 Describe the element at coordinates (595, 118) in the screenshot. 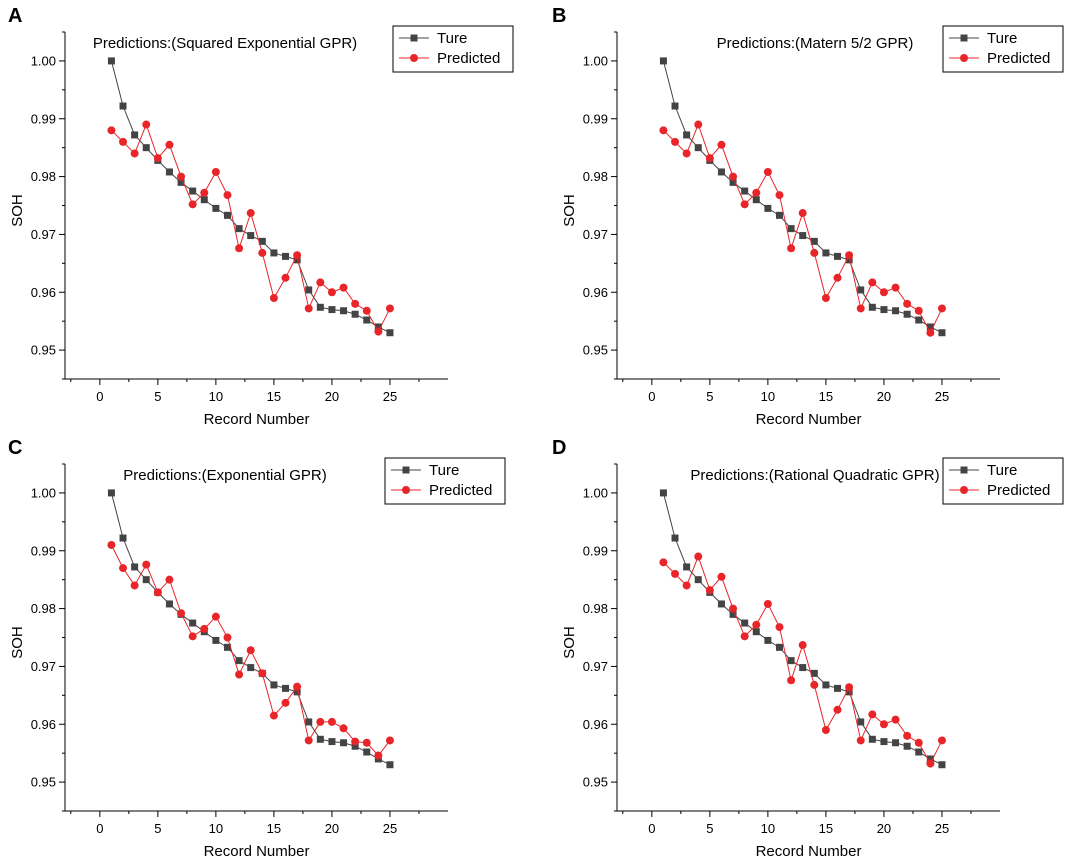

I see `y-tick-label: 0.99` at that location.